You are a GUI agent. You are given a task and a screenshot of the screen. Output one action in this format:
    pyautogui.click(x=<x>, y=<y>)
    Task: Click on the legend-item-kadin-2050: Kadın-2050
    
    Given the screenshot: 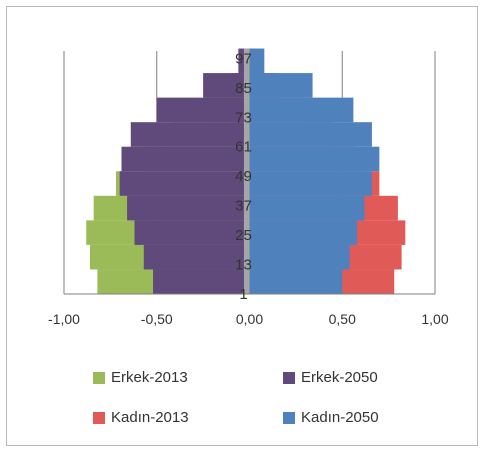 What is the action you would take?
    pyautogui.click(x=331, y=417)
    